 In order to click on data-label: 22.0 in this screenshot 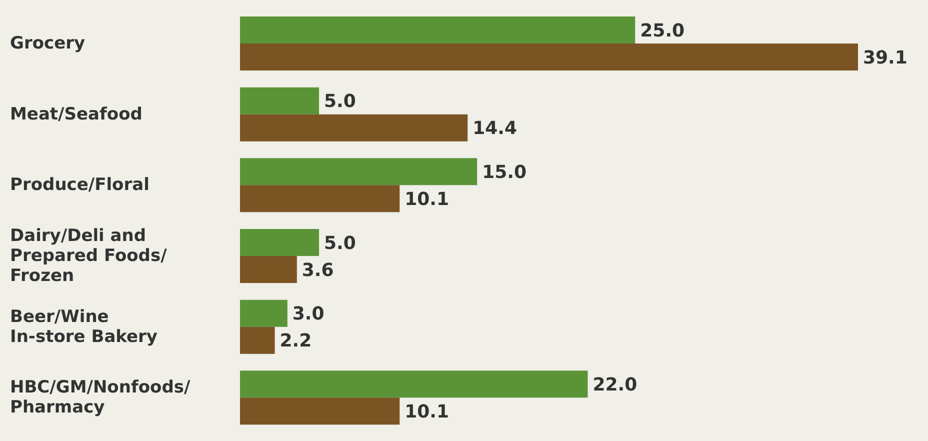, I will do `click(615, 385)`.